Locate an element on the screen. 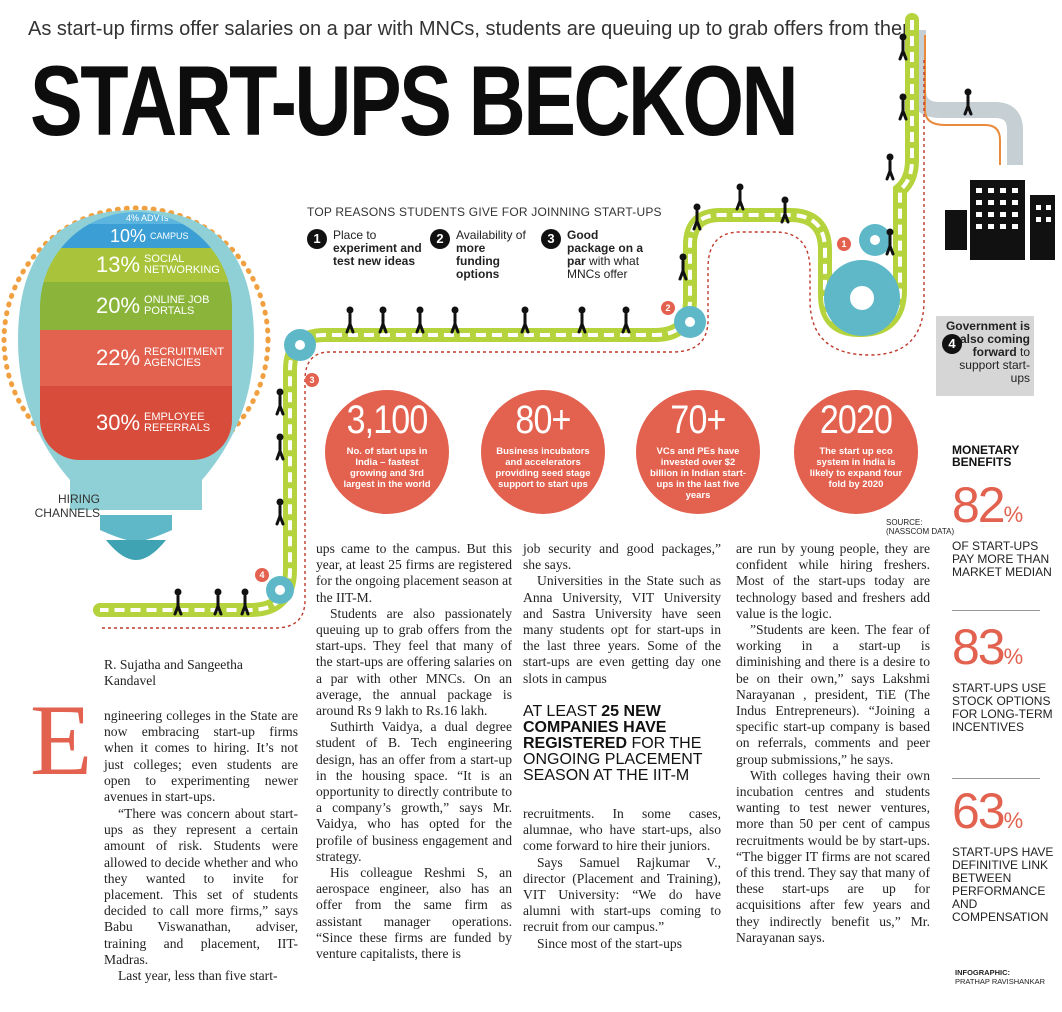 The image size is (1062, 1012). bulb-segment-online: 20% ONLINE JOB PORTALS is located at coordinates (136, 306).